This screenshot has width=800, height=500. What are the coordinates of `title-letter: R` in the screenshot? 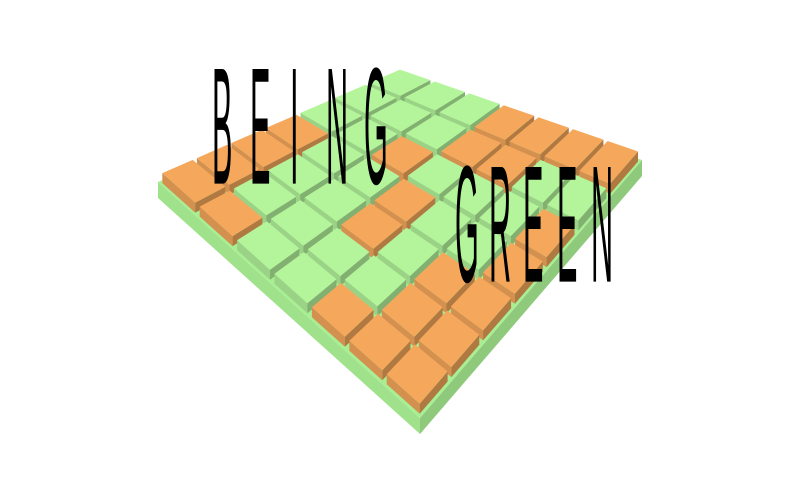 It's located at (500, 225).